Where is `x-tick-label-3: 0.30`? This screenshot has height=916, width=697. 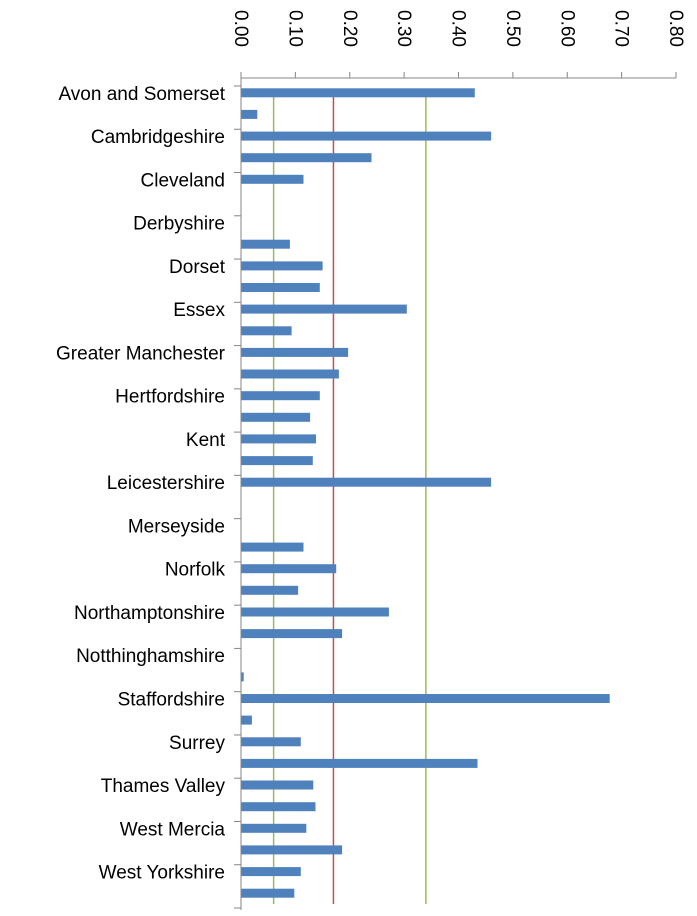
x-tick-label-3: 0.30 is located at coordinates (403, 28).